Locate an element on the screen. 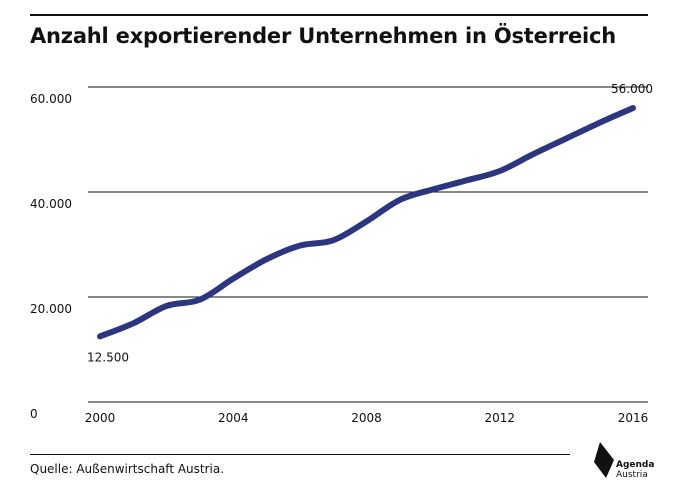 The width and height of the screenshot is (680, 493). x-tick-label: 2016 is located at coordinates (633, 418).